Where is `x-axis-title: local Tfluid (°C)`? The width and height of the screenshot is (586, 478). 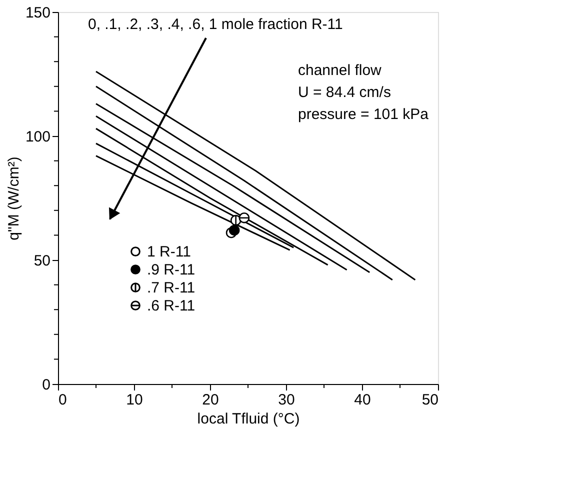 x-axis-title: local Tfluid (°C) is located at coordinates (248, 419).